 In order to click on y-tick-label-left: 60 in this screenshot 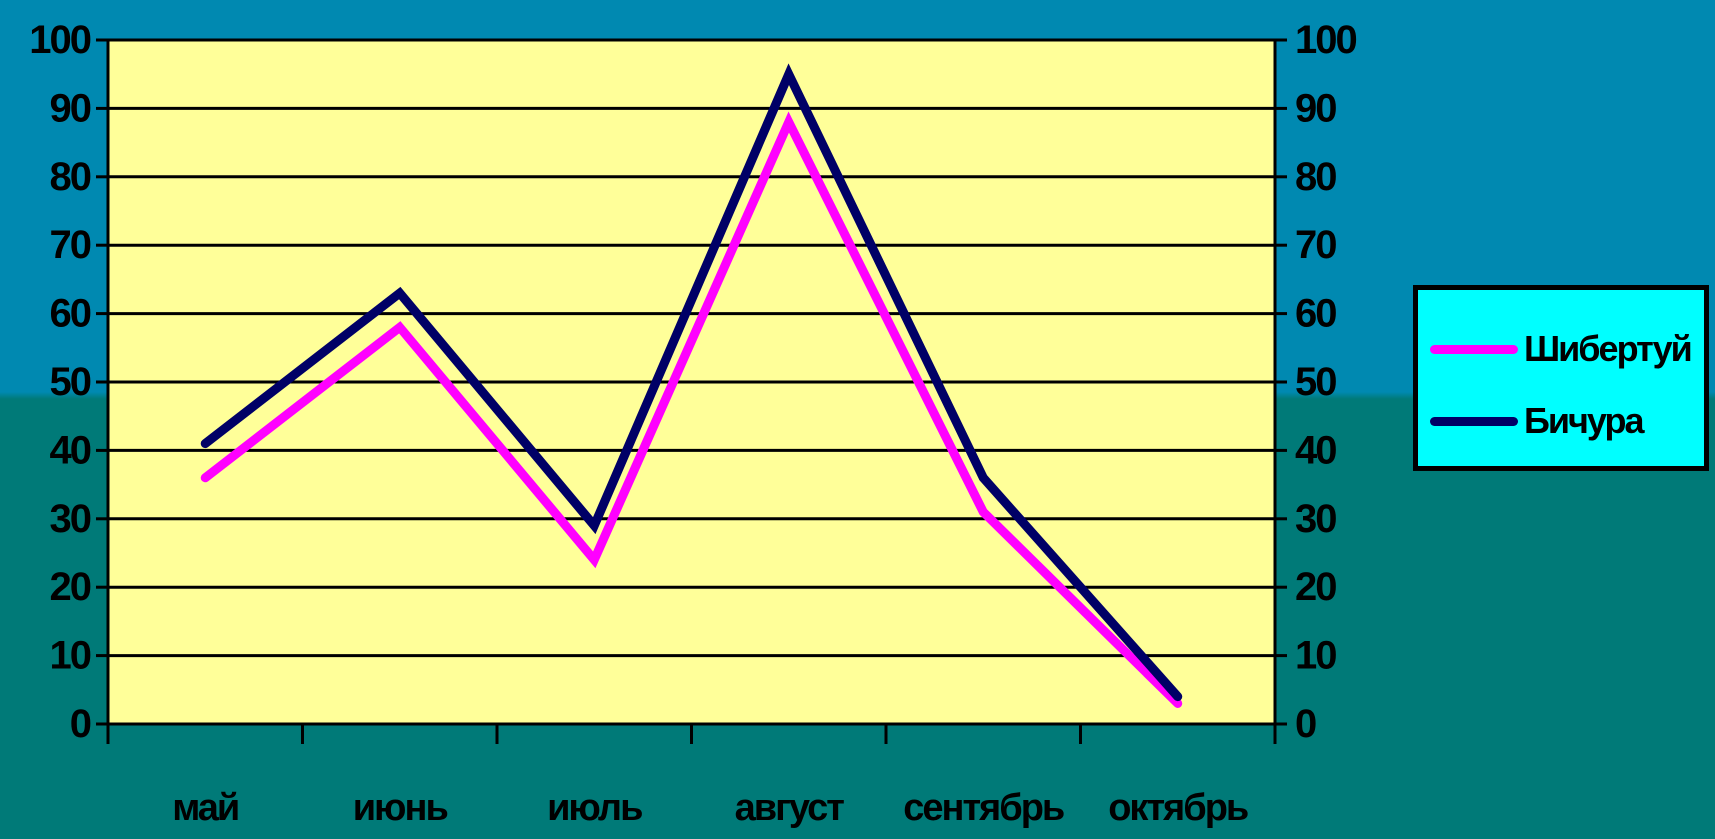, I will do `click(70, 314)`.